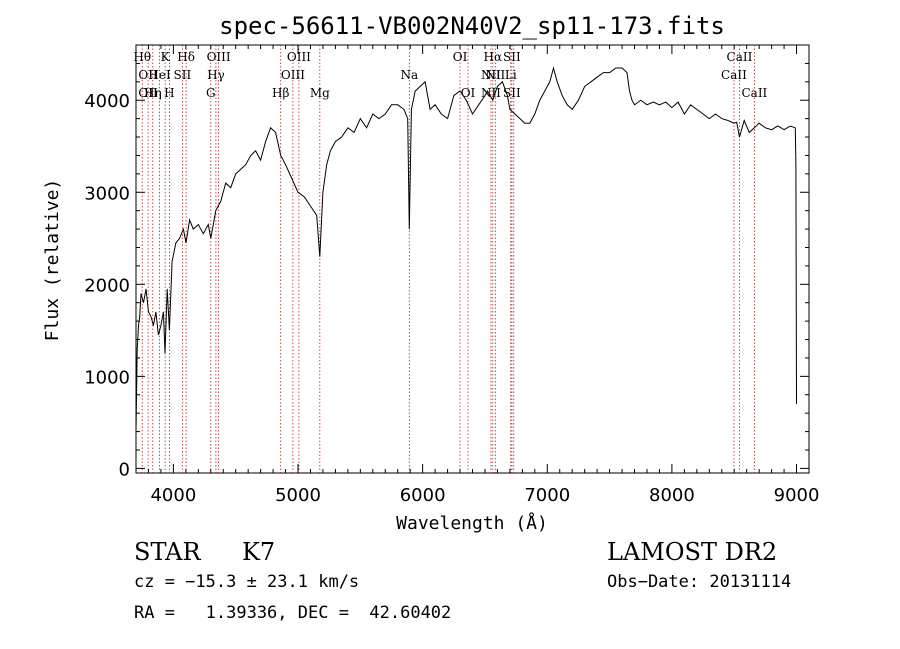 The height and width of the screenshot is (649, 900). What do you see at coordinates (107, 101) in the screenshot?
I see `y-tick-label: 4000` at bounding box center [107, 101].